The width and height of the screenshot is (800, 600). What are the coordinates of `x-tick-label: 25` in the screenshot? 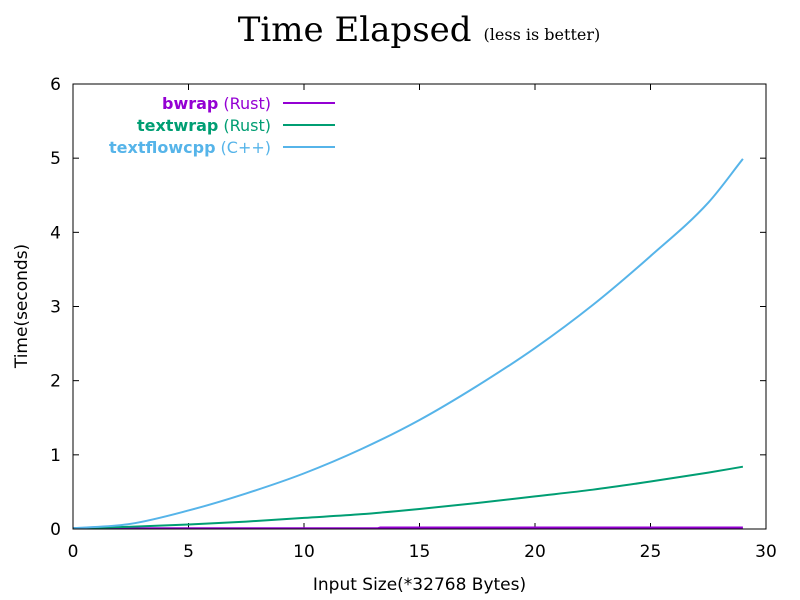 It's located at (651, 552).